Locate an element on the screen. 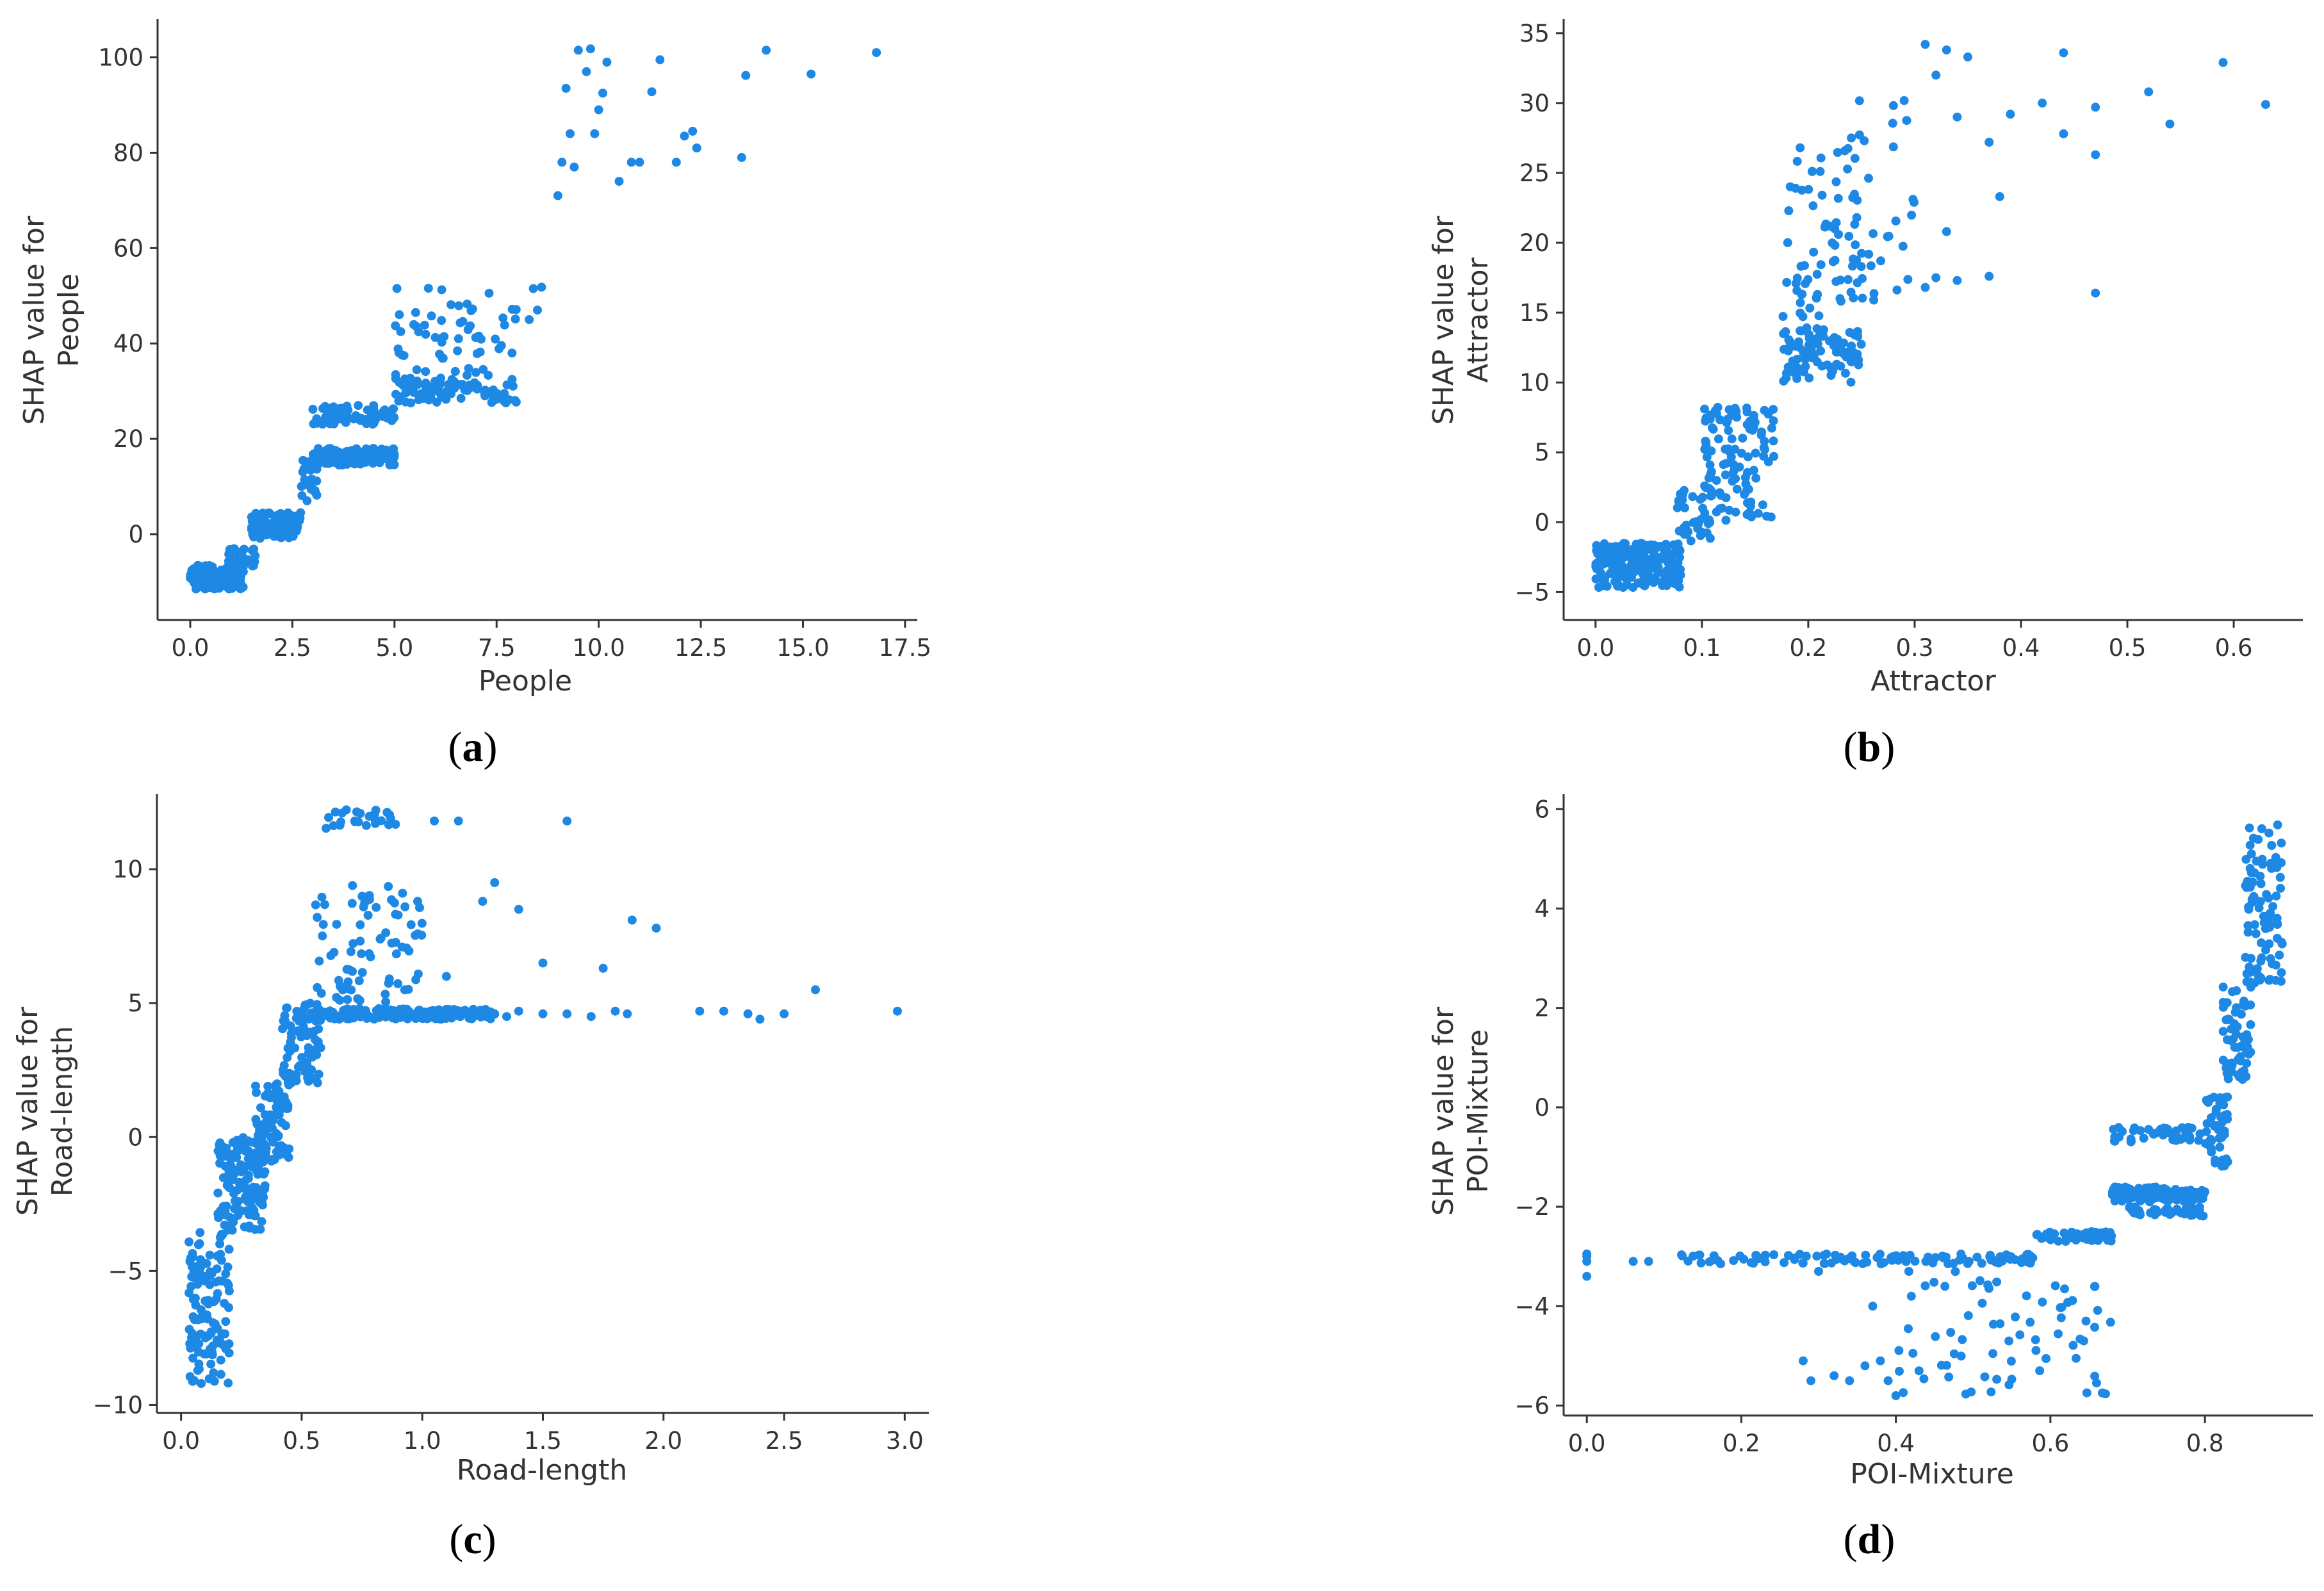  y-tick-label: 10 is located at coordinates (128, 869).